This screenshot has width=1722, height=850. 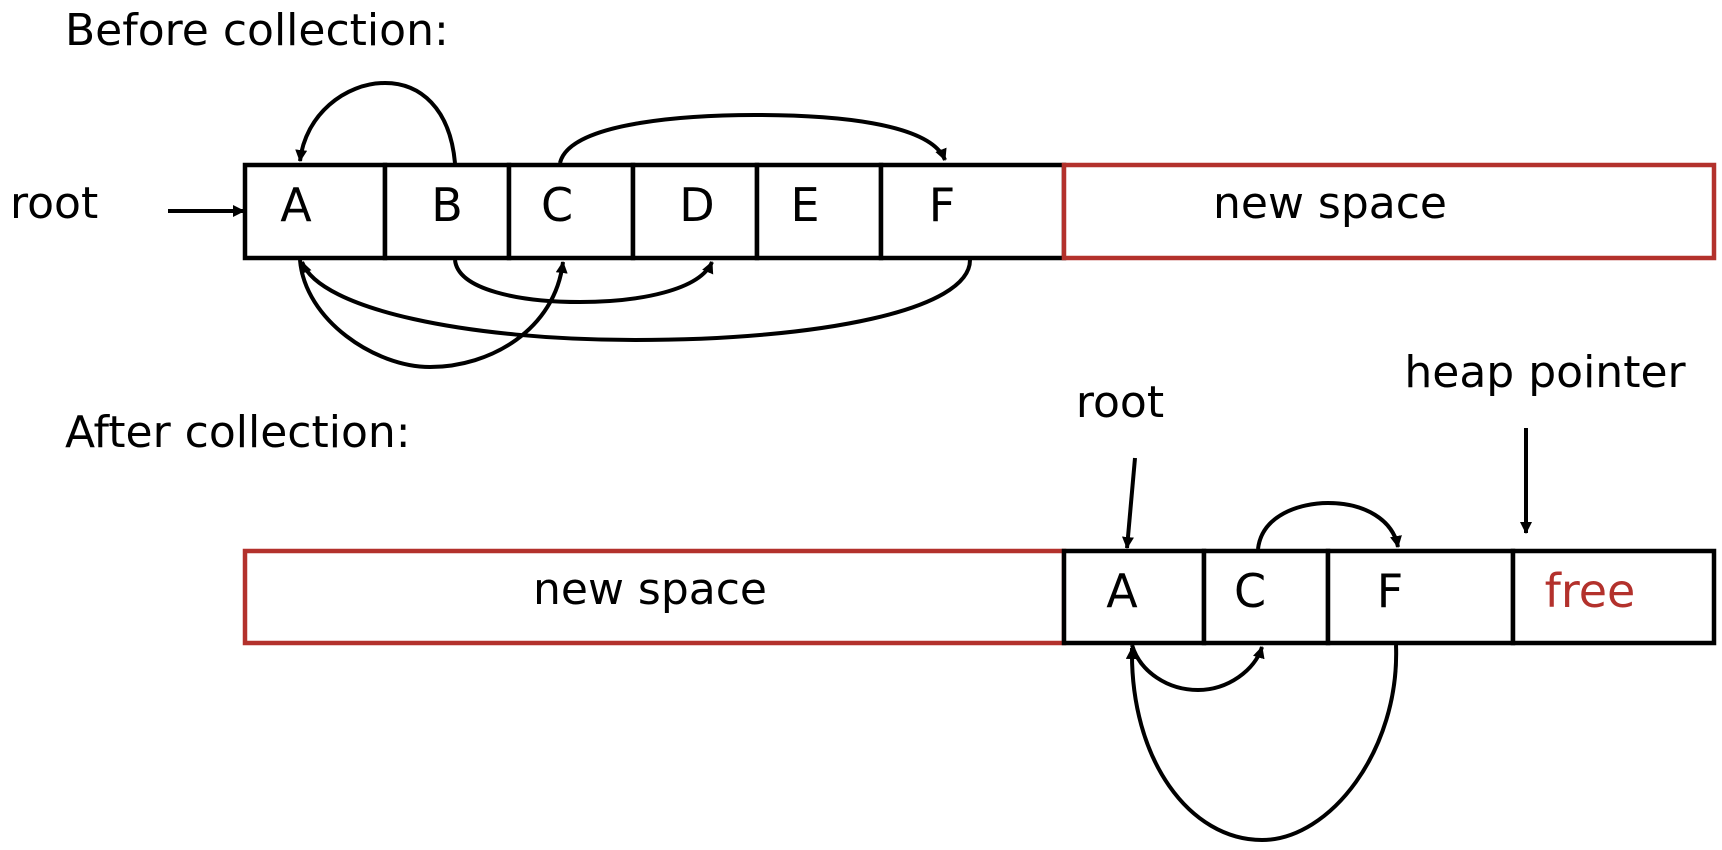 What do you see at coordinates (650, 589) in the screenshot?
I see `after-new-space-label: new space` at bounding box center [650, 589].